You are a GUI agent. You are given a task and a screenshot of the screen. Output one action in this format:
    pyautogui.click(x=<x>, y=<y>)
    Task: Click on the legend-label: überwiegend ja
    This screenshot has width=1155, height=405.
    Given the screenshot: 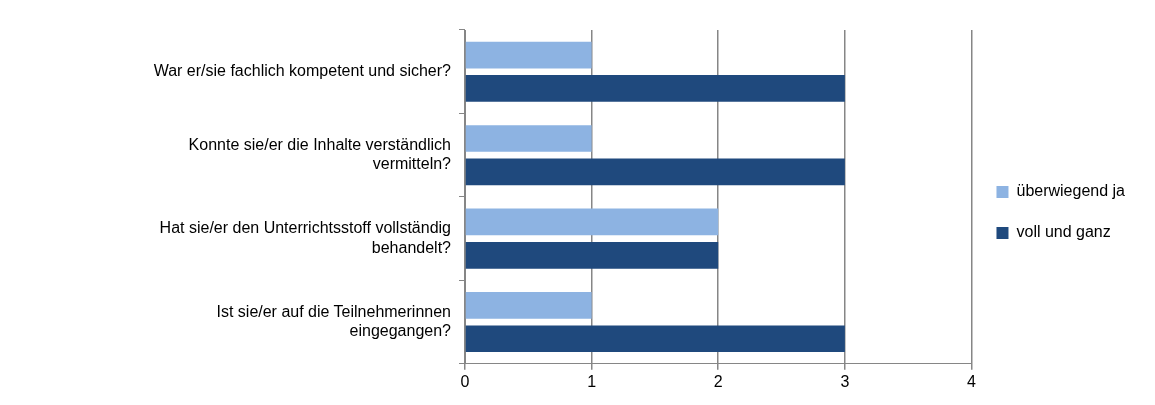 What is the action you would take?
    pyautogui.click(x=1071, y=191)
    